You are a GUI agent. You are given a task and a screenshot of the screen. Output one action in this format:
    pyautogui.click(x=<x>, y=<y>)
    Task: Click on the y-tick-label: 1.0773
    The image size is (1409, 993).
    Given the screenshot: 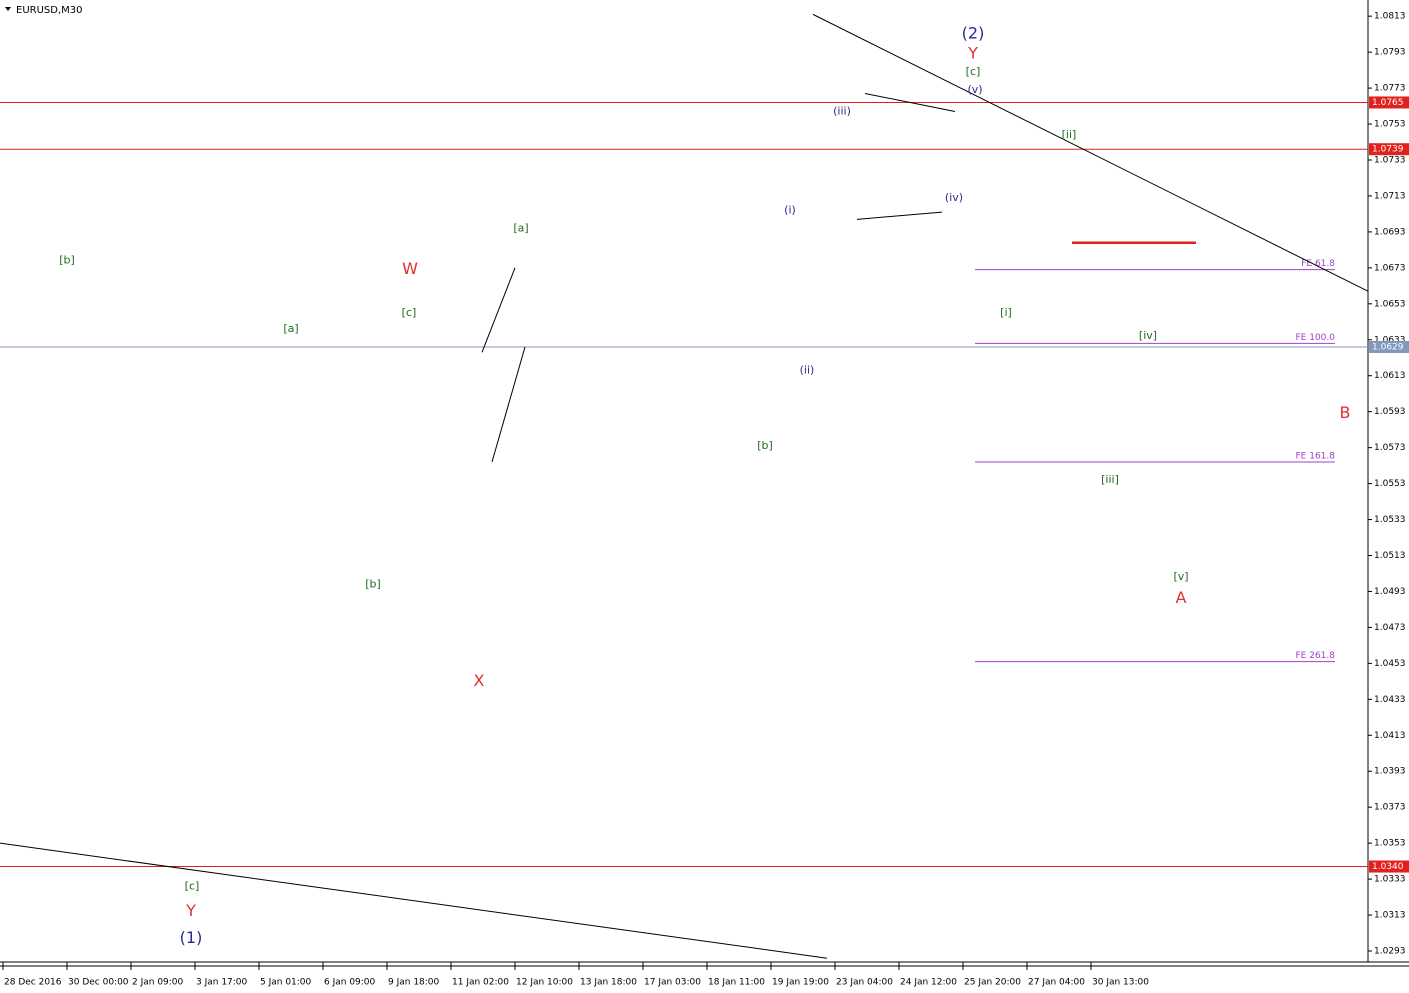 What is the action you would take?
    pyautogui.click(x=1390, y=89)
    